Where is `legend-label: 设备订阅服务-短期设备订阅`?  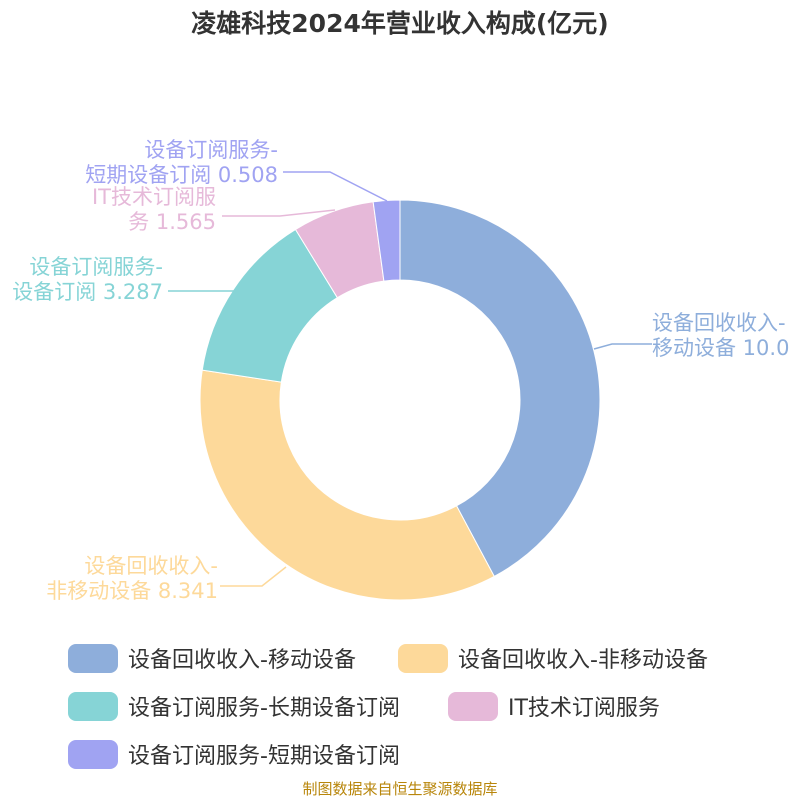
legend-label: 设备订阅服务-短期设备订阅 is located at coordinates (264, 756).